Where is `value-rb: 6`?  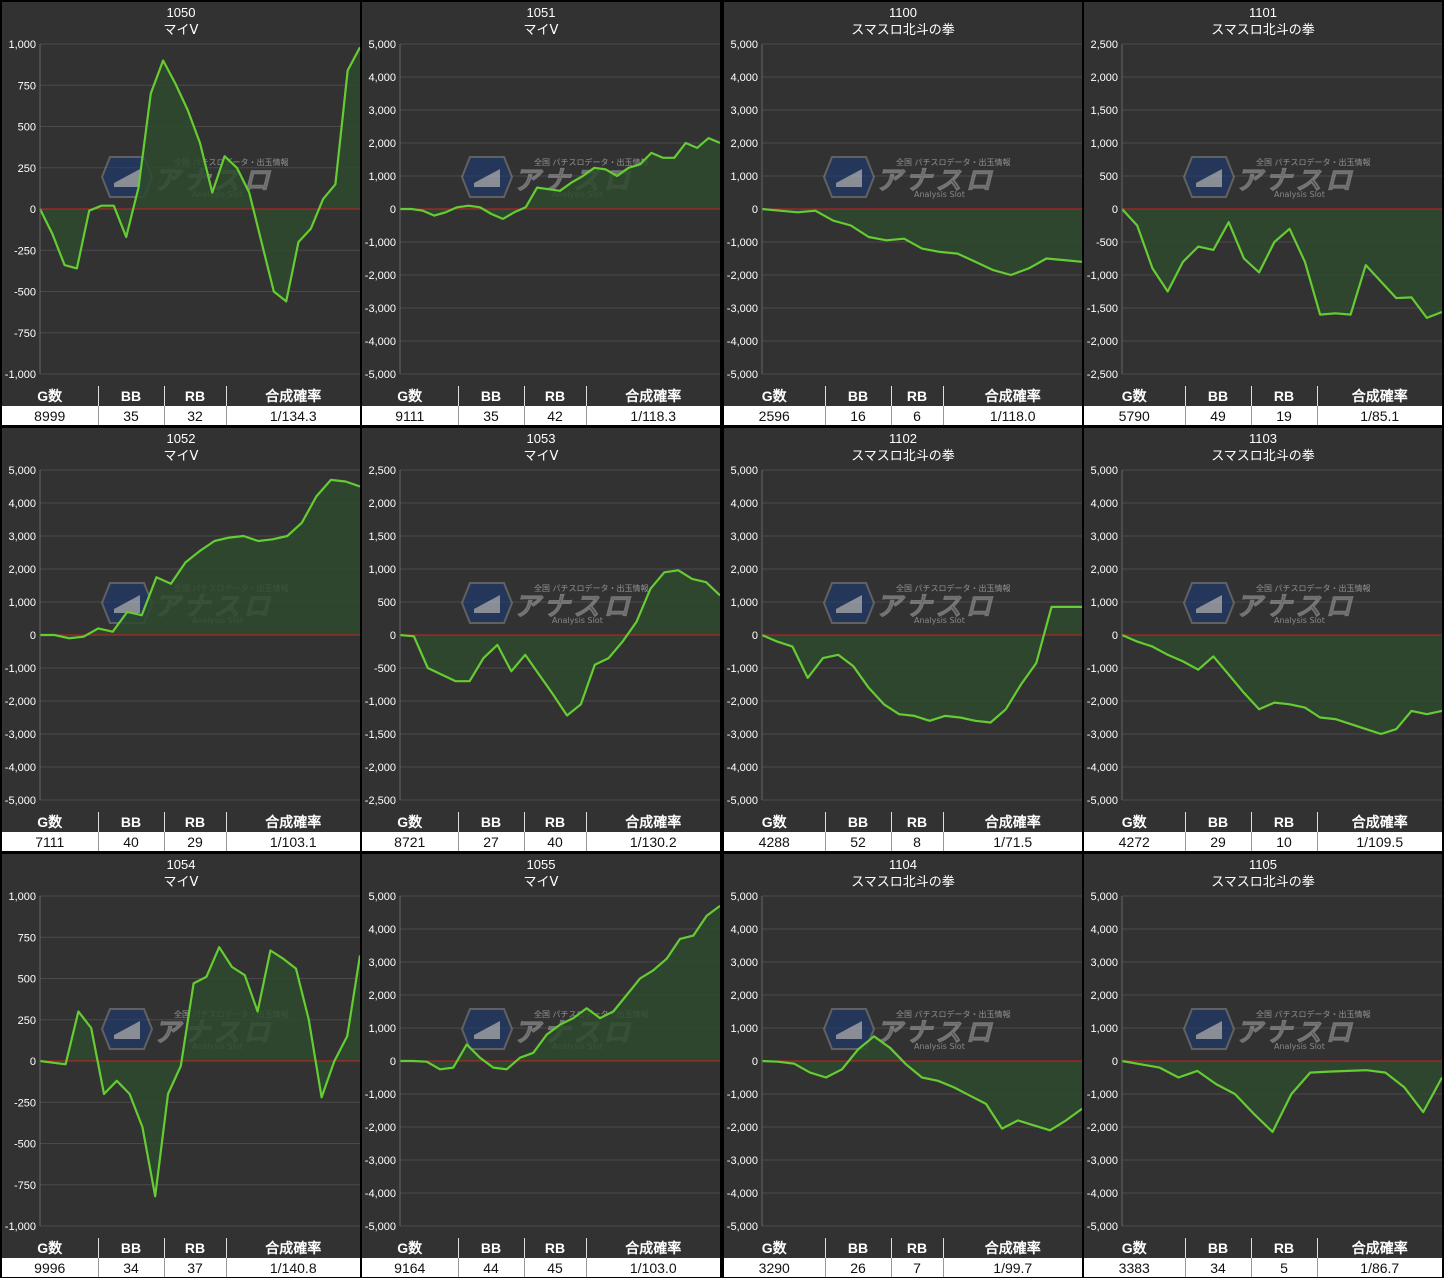
value-rb: 6 is located at coordinates (917, 415).